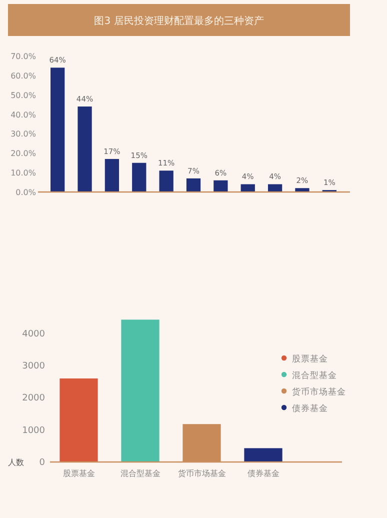 Image resolution: width=387 pixels, height=518 pixels. I want to click on x-tick-label: 债券基金, so click(263, 473).